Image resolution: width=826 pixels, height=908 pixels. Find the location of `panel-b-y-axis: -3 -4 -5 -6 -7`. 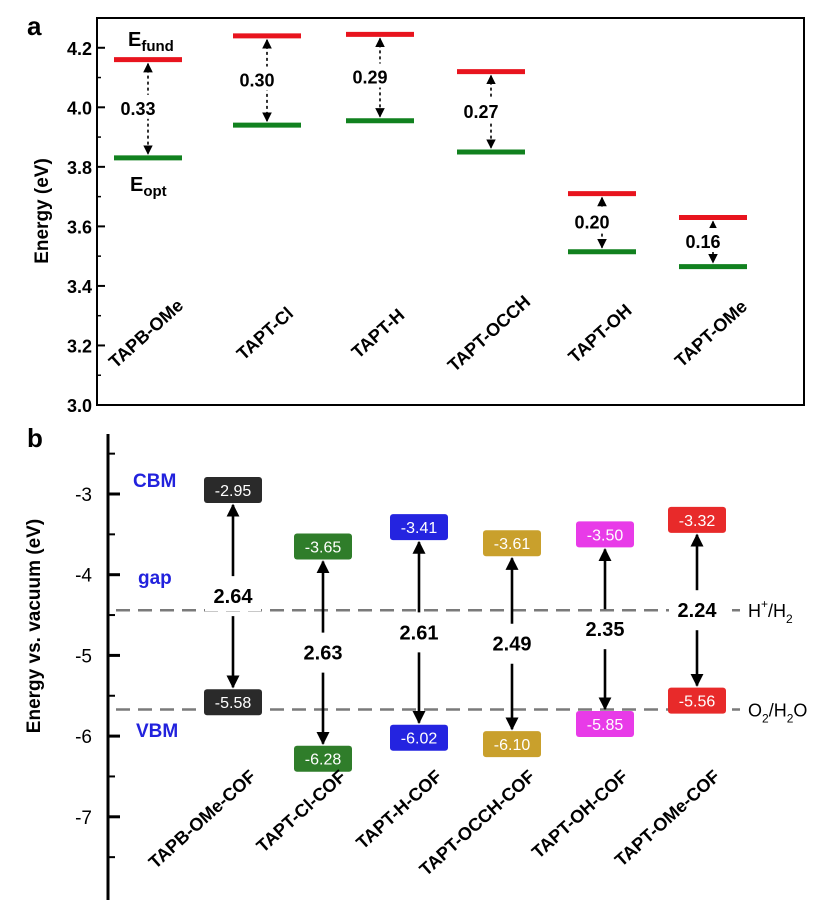

panel-b-y-axis: -3 -4 -5 -6 -7 is located at coordinates (97, 667).